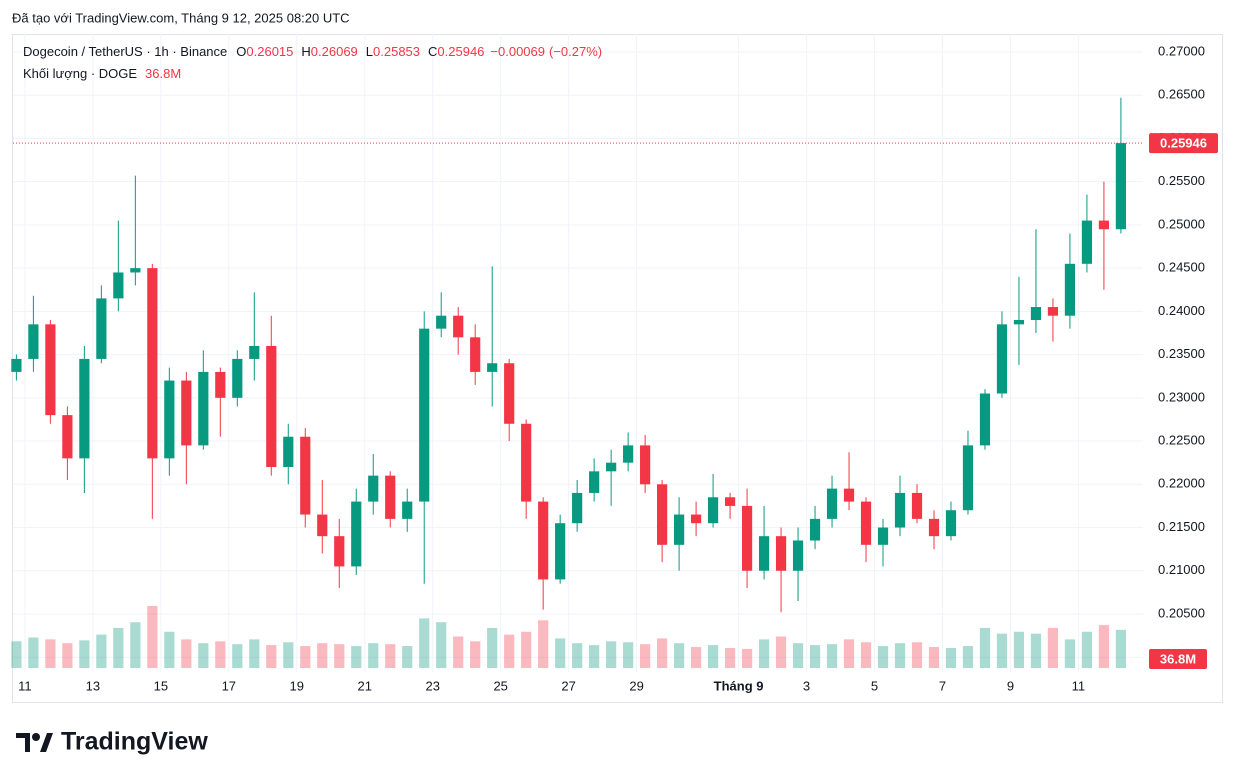 The width and height of the screenshot is (1236, 784). Describe the element at coordinates (80, 73) in the screenshot. I see `volume-title: Khối lượng · DOGE` at that location.